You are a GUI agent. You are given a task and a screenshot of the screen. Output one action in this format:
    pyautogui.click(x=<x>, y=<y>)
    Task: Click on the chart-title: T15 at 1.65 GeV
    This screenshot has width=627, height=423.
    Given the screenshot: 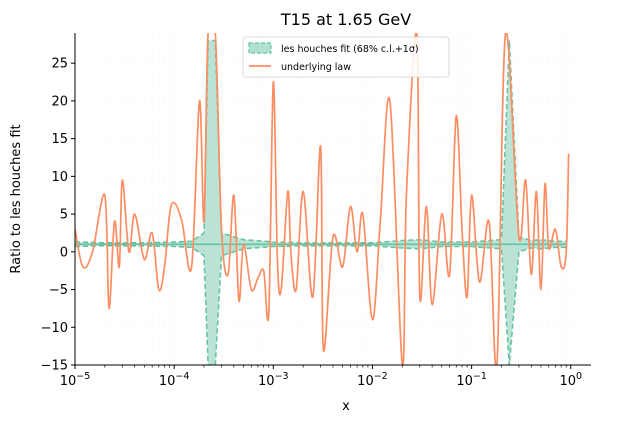 What is the action you would take?
    pyautogui.click(x=345, y=19)
    